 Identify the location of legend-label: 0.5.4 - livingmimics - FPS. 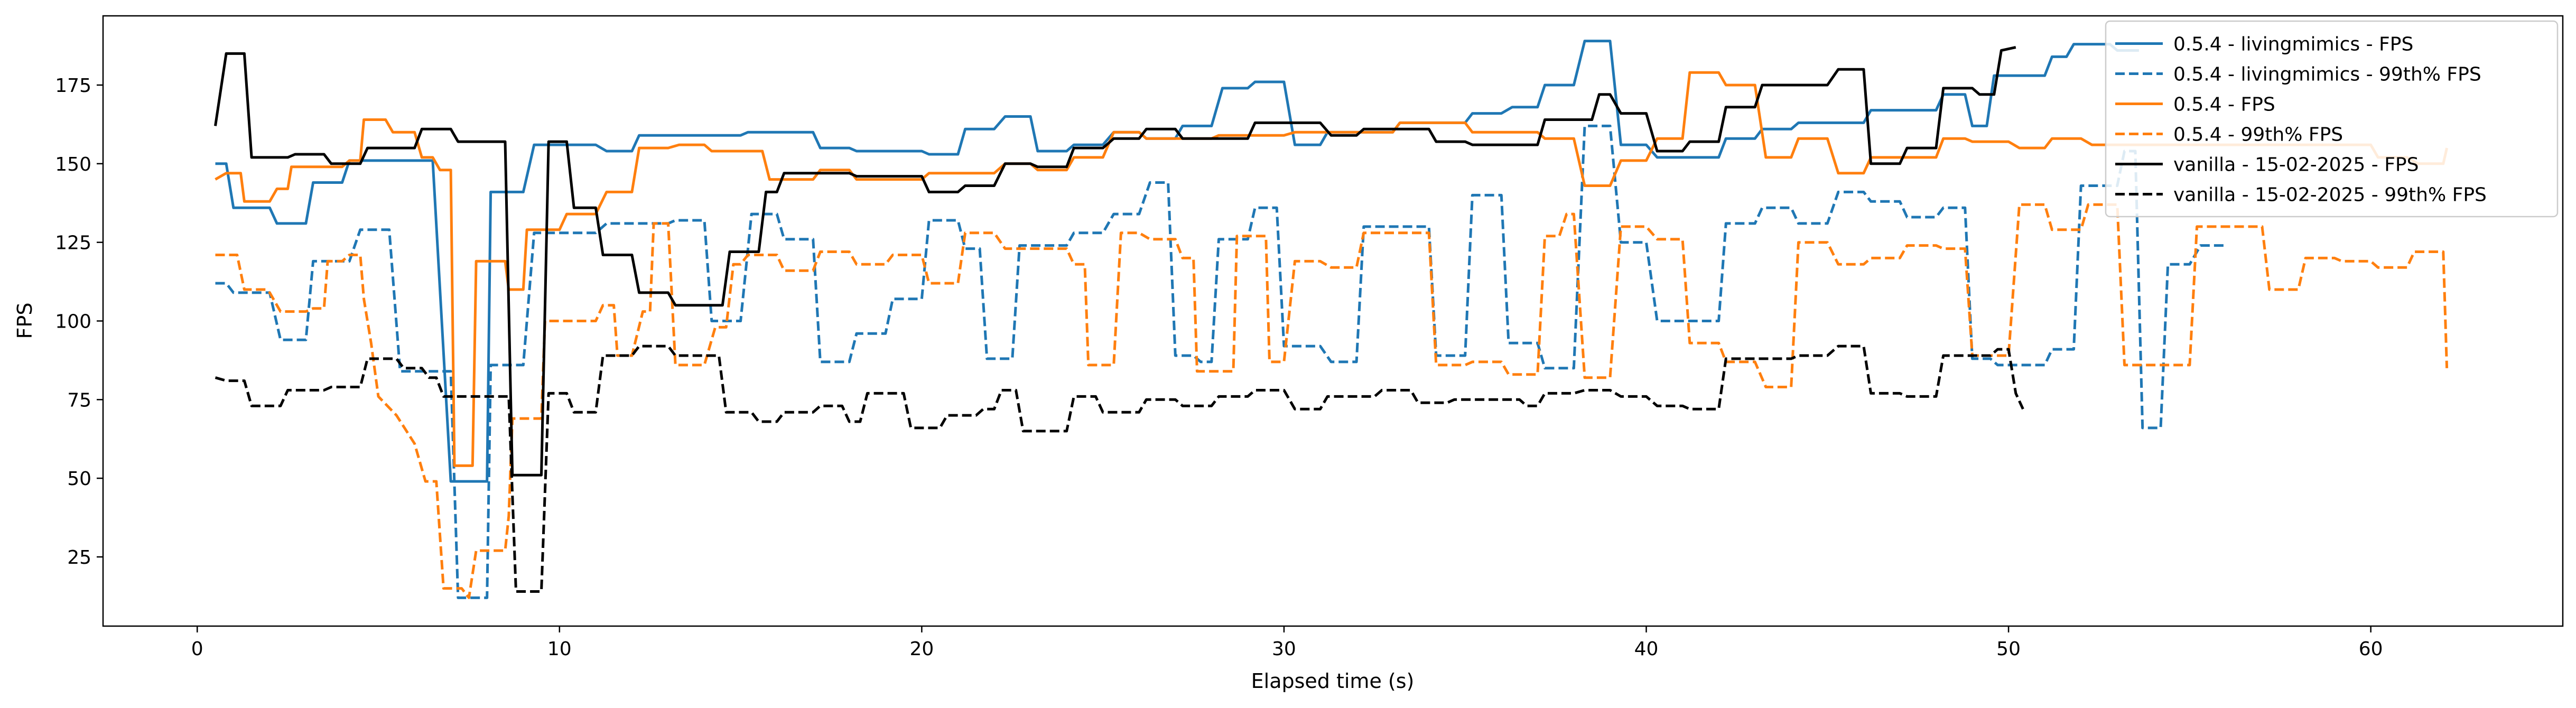
(2293, 44).